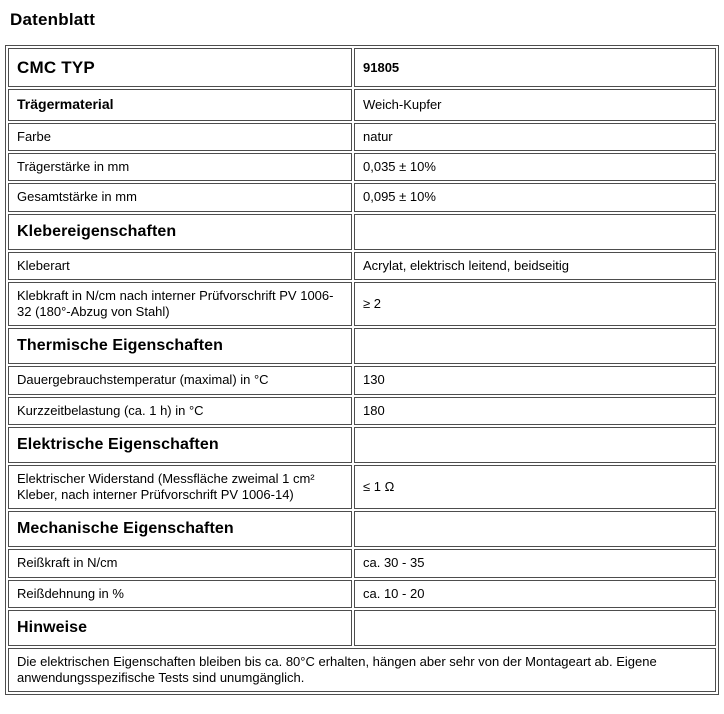 This screenshot has height=714, width=724. I want to click on row-label: Dauergebrauchstemperatur (maximal) in °C, so click(180, 380).